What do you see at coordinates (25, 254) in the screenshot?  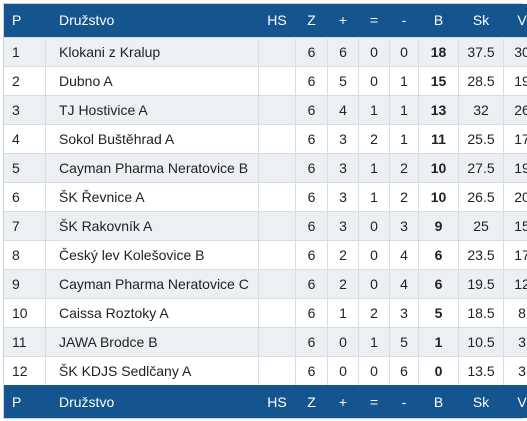 I see `cell-position: 8` at bounding box center [25, 254].